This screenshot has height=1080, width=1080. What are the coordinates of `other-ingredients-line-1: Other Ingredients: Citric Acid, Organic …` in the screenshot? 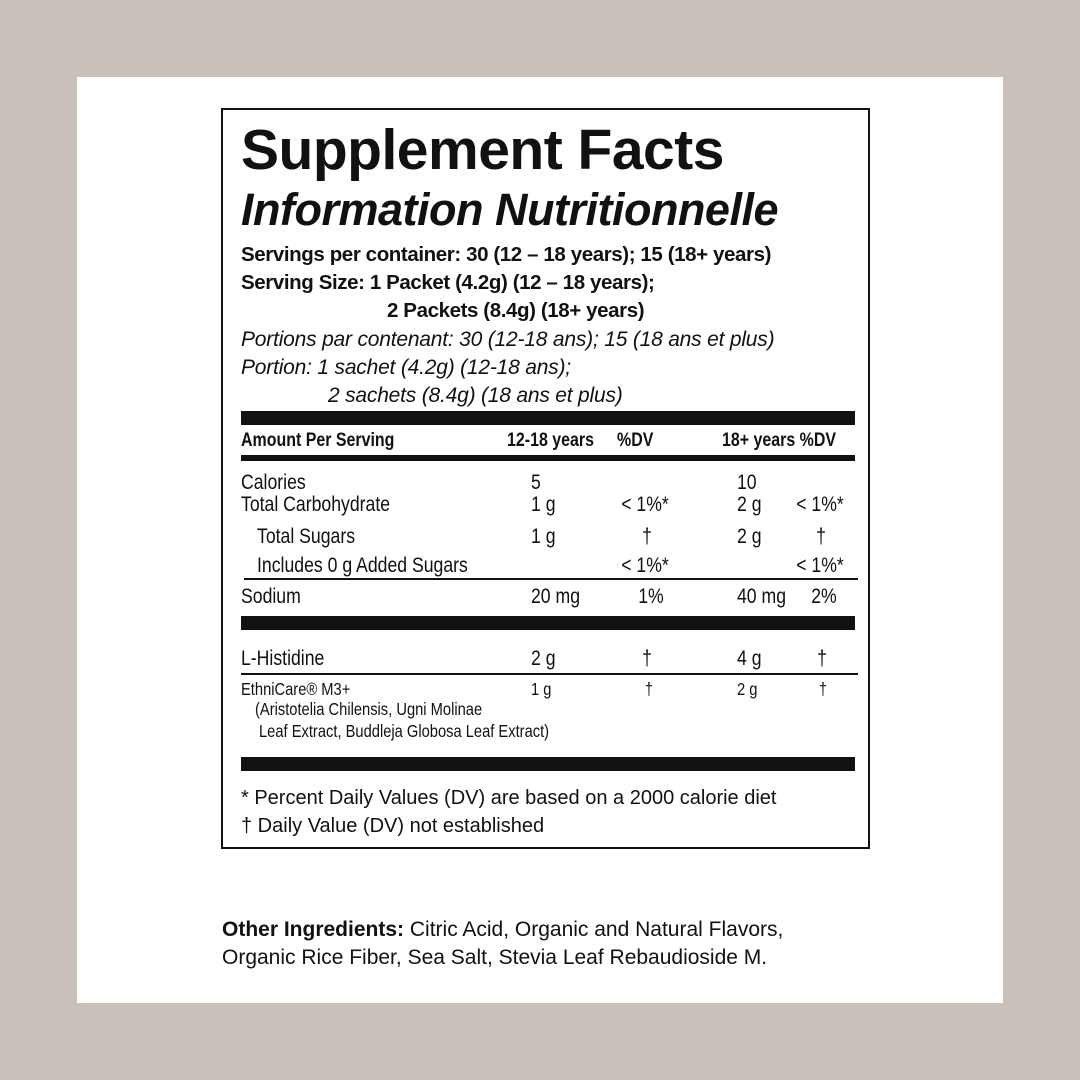 It's located at (502, 929).